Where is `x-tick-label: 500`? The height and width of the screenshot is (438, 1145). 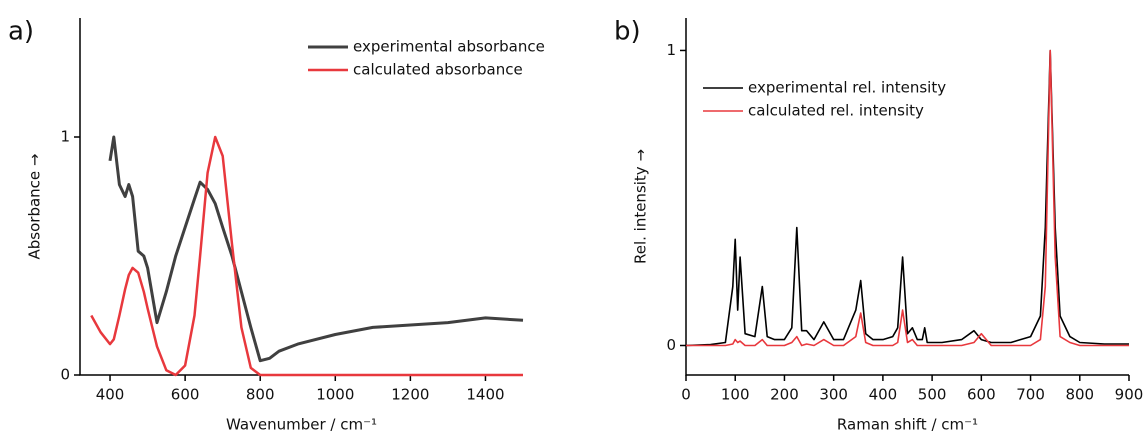 x-tick-label: 500 is located at coordinates (932, 395).